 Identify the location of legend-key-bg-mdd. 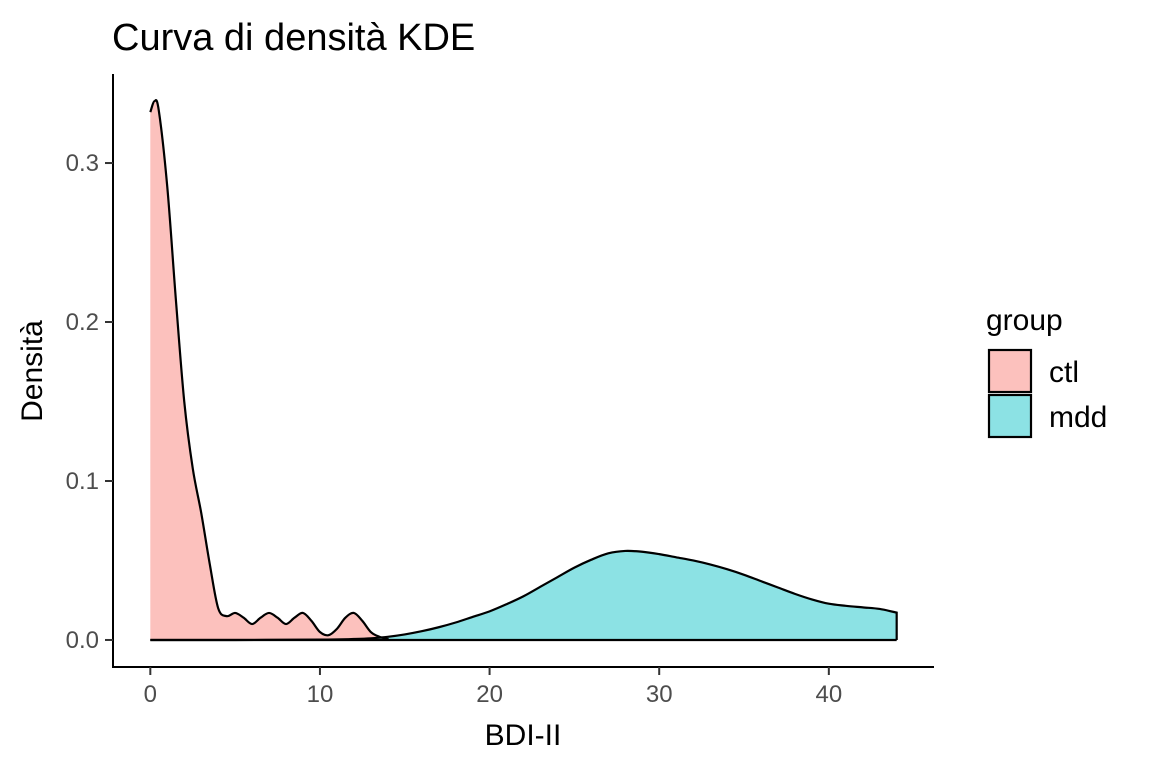
(1010, 416).